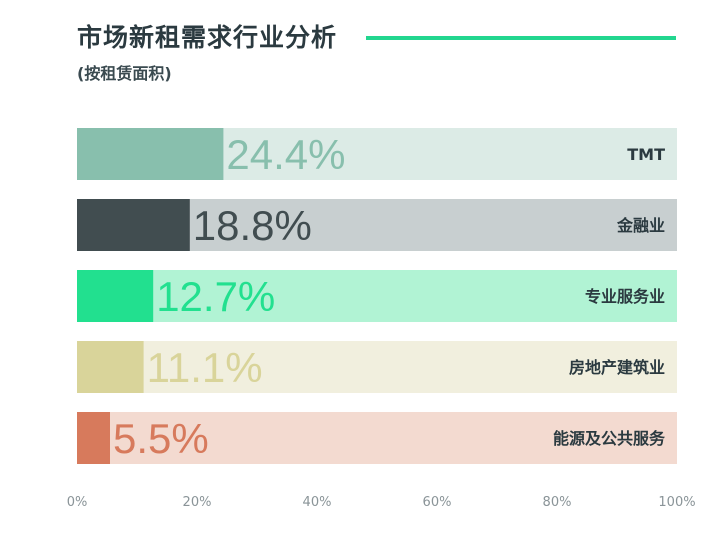 The width and height of the screenshot is (727, 536). What do you see at coordinates (676, 502) in the screenshot?
I see `x-tick-label: 100%` at bounding box center [676, 502].